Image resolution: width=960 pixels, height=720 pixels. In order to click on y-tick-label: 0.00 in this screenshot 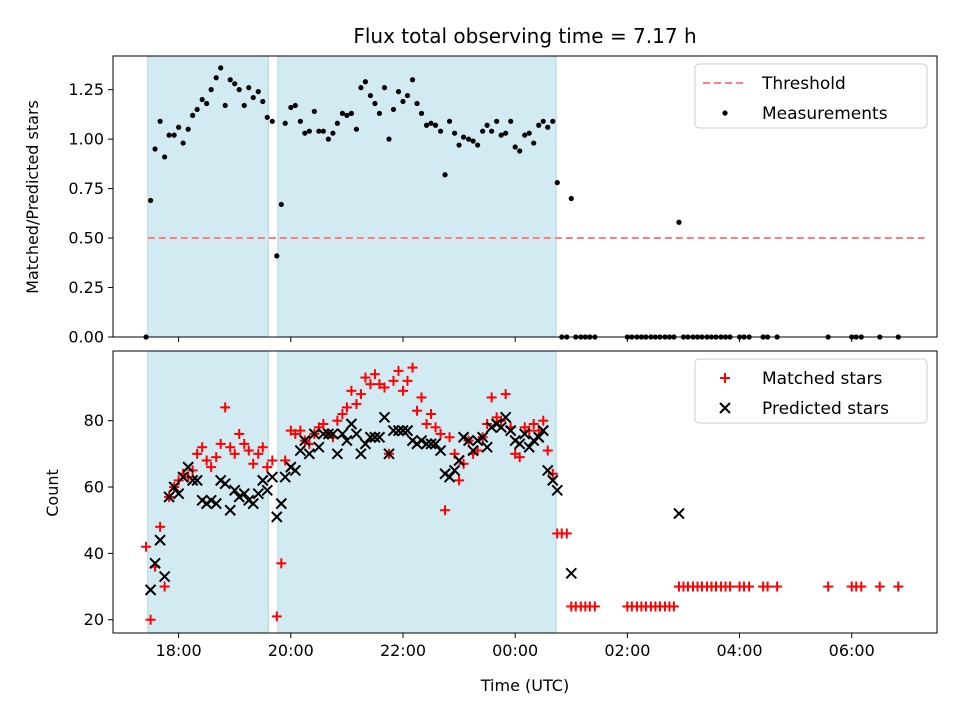, I will do `click(86, 337)`.